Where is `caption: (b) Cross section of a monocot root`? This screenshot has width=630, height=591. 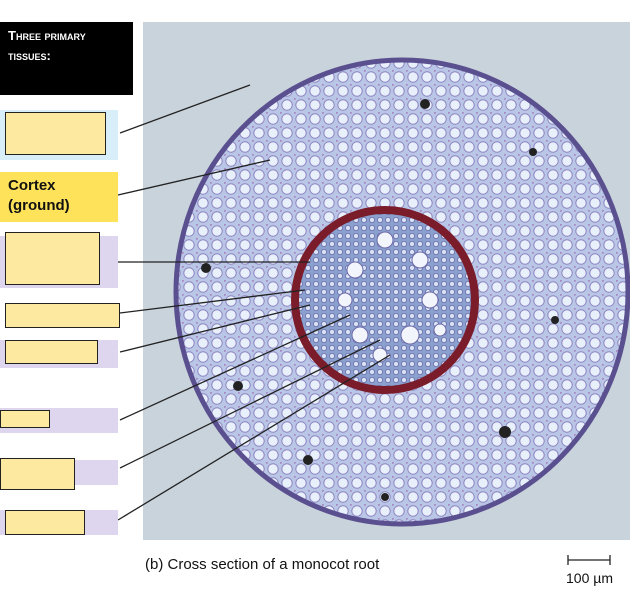 caption: (b) Cross section of a monocot root is located at coordinates (262, 564).